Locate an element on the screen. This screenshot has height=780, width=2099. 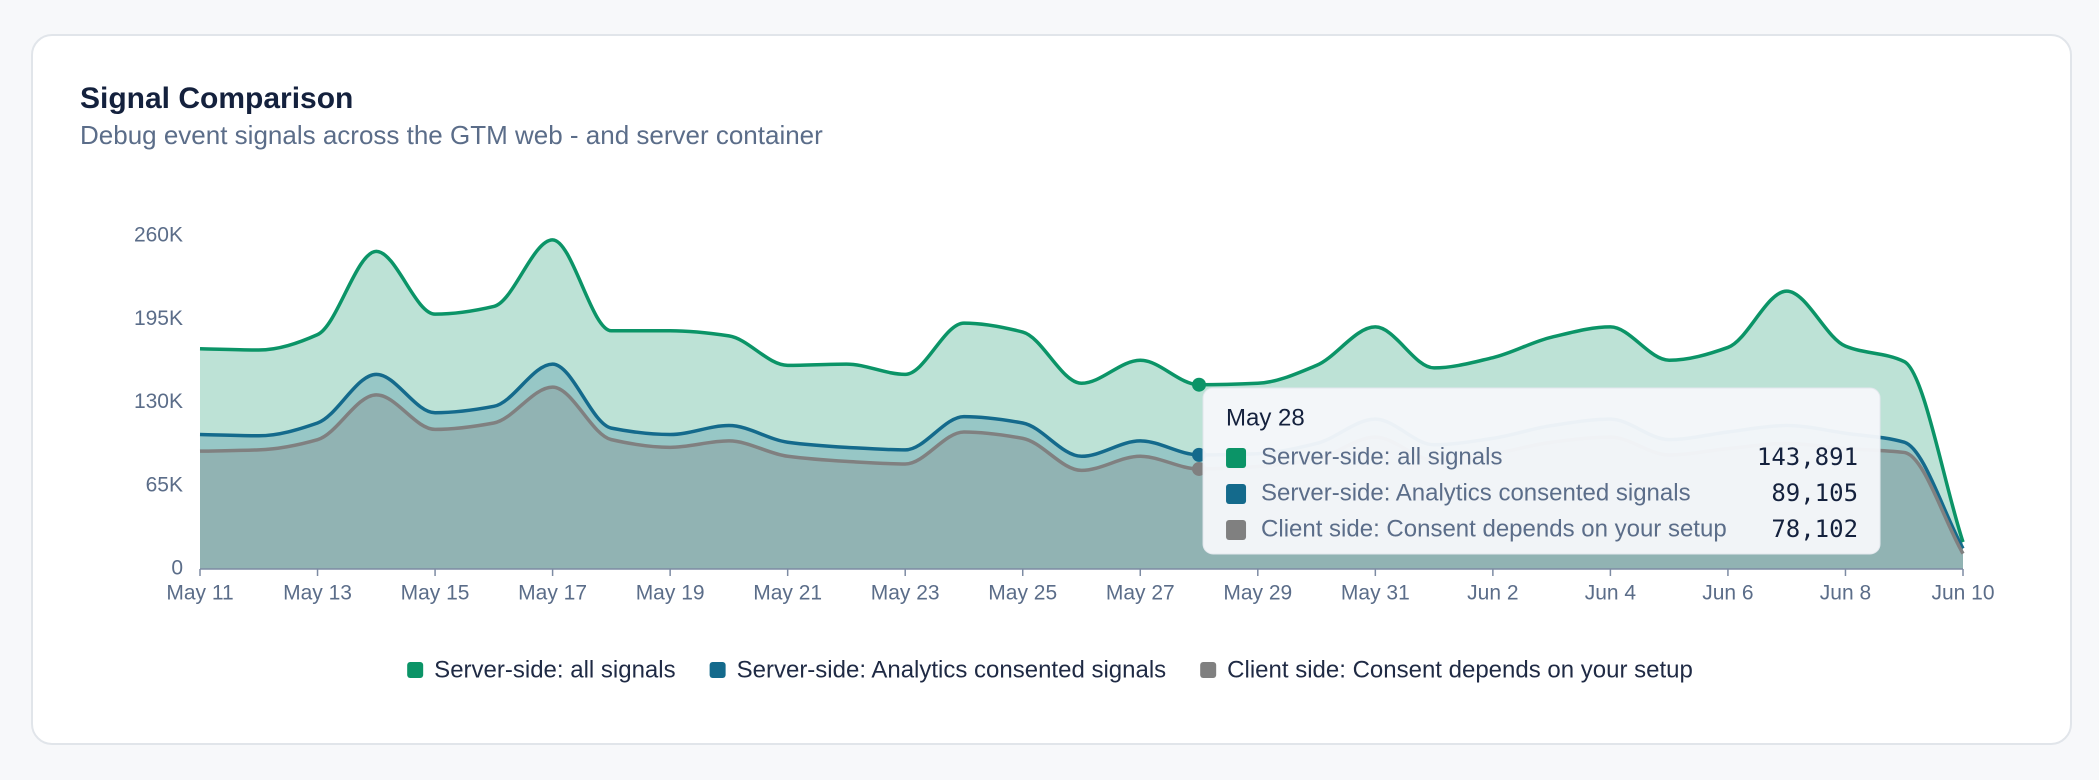
tooltip-box is located at coordinates (1541, 471).